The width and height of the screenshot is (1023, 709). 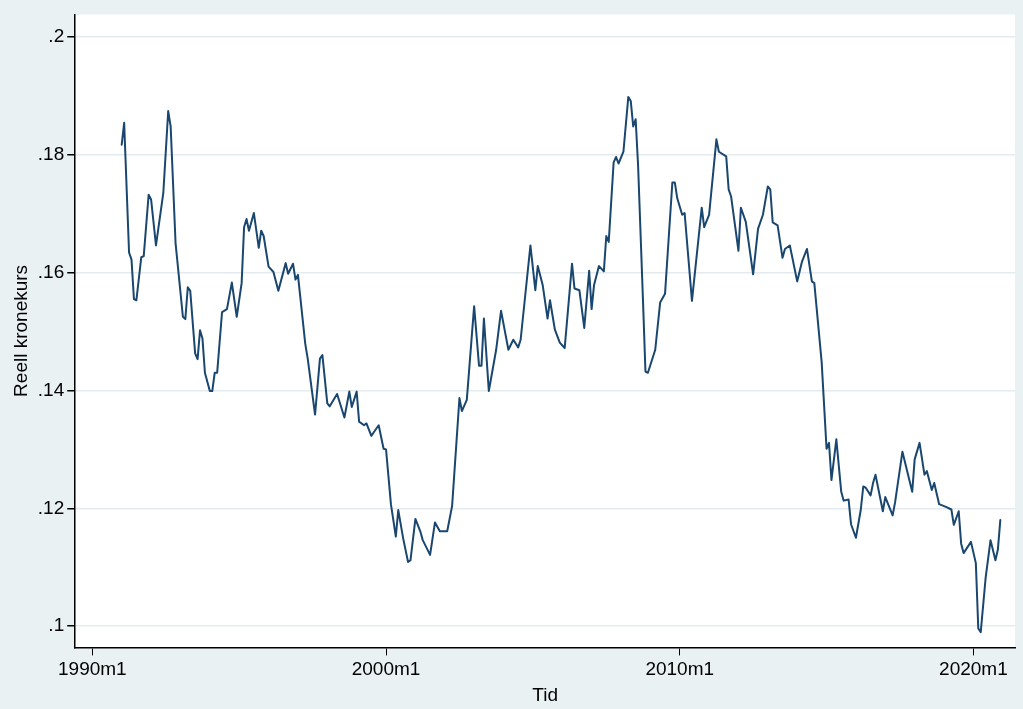 I want to click on y-tick-label: .18, so click(x=51, y=153).